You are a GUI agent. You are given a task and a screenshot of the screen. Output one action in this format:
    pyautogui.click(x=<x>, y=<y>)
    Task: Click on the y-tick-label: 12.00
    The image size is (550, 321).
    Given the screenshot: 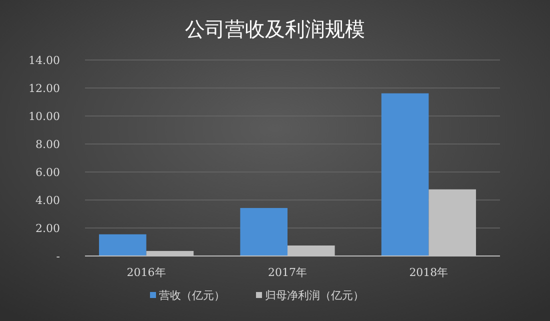 What is the action you would take?
    pyautogui.click(x=44, y=88)
    